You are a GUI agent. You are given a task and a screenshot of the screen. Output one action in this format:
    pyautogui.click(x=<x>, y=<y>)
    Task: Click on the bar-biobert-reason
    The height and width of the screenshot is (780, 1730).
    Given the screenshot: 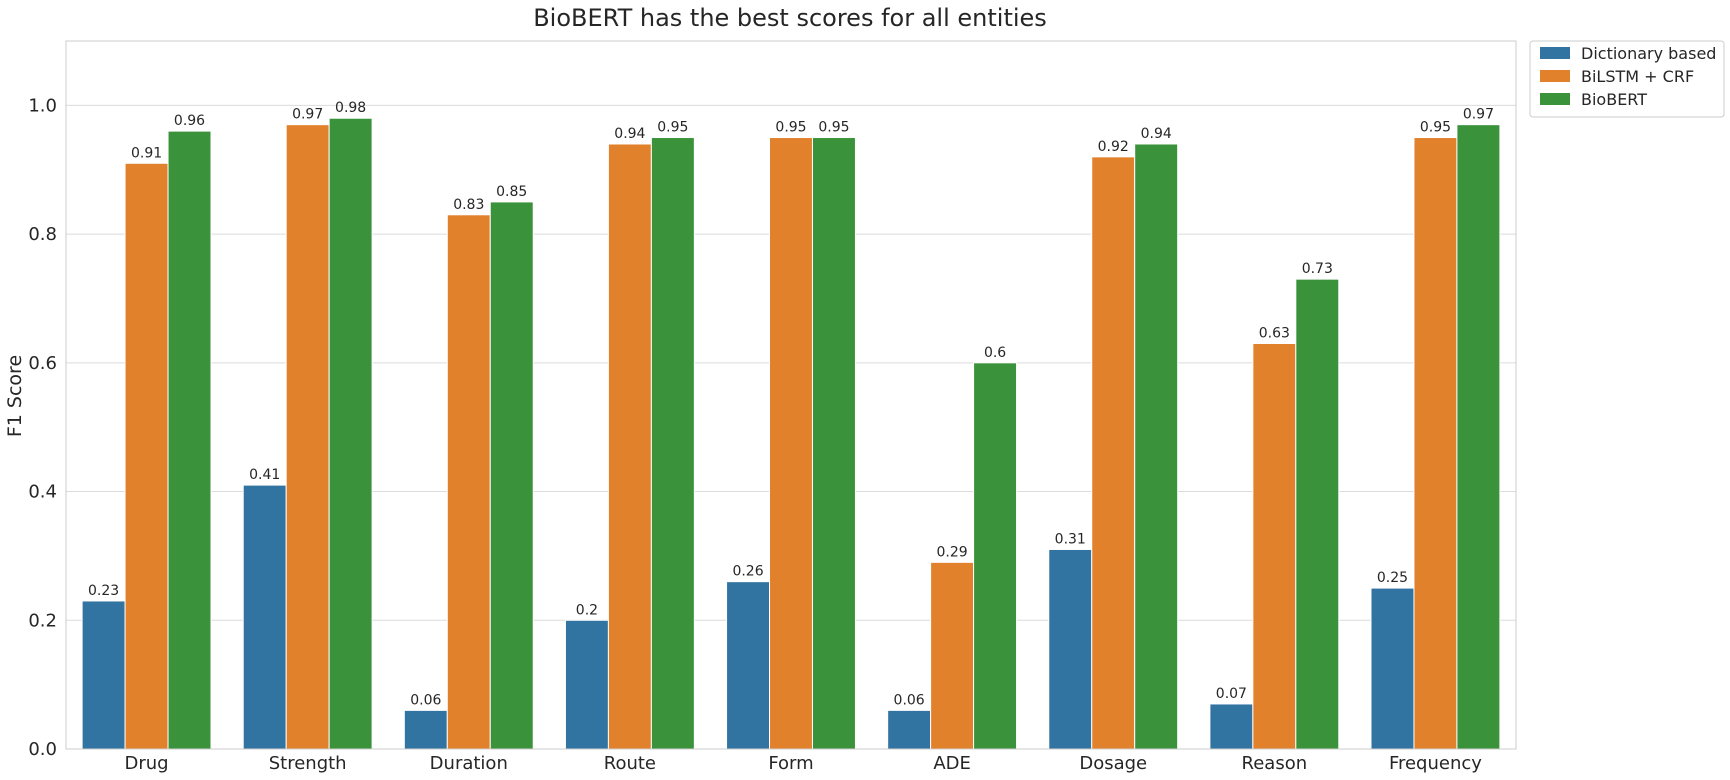 What is the action you would take?
    pyautogui.click(x=1317, y=514)
    